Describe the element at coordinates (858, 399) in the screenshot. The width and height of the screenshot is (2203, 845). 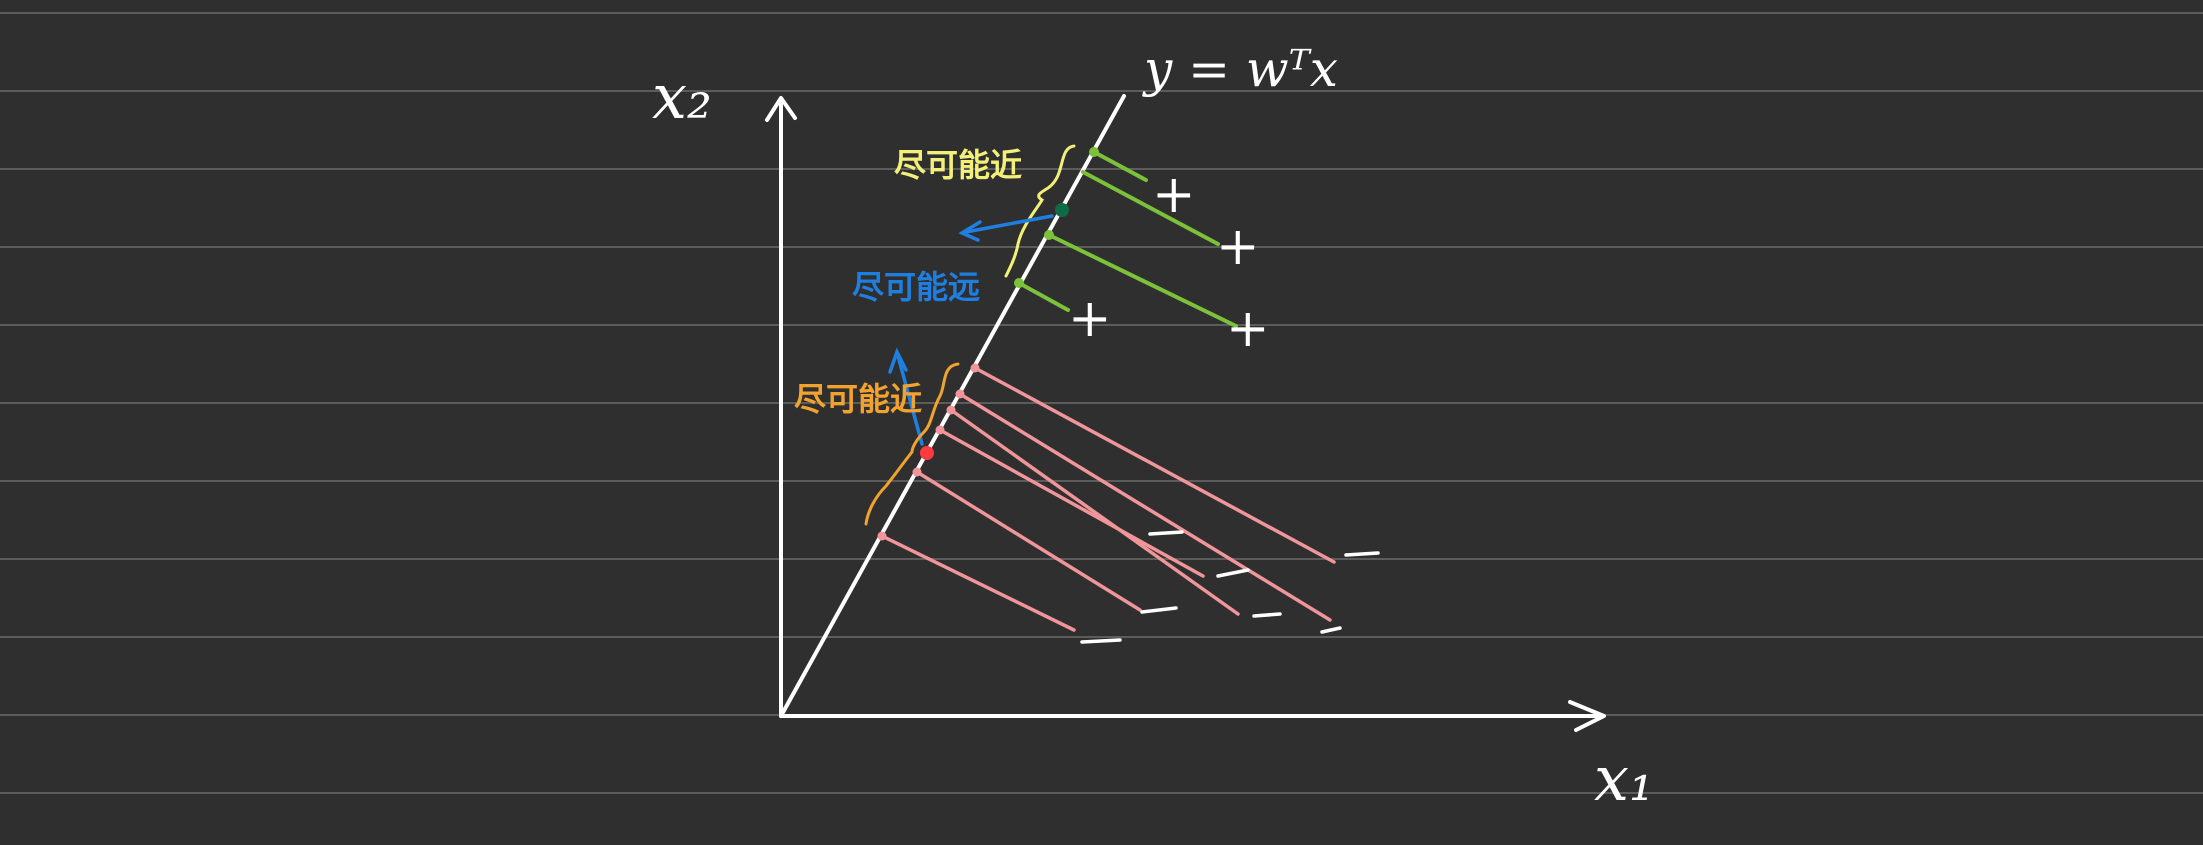
I see `orange-note: 尽可能近` at that location.